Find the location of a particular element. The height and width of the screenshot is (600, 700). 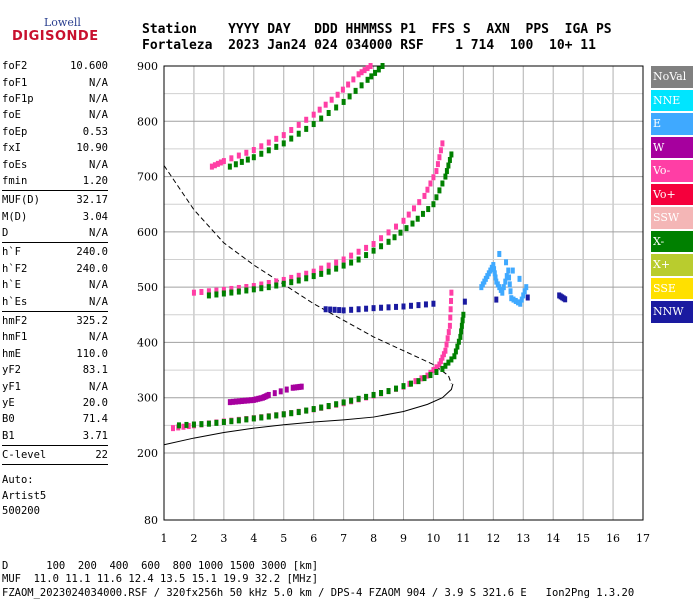

param-row: foF2 10.600 is located at coordinates (55, 66).